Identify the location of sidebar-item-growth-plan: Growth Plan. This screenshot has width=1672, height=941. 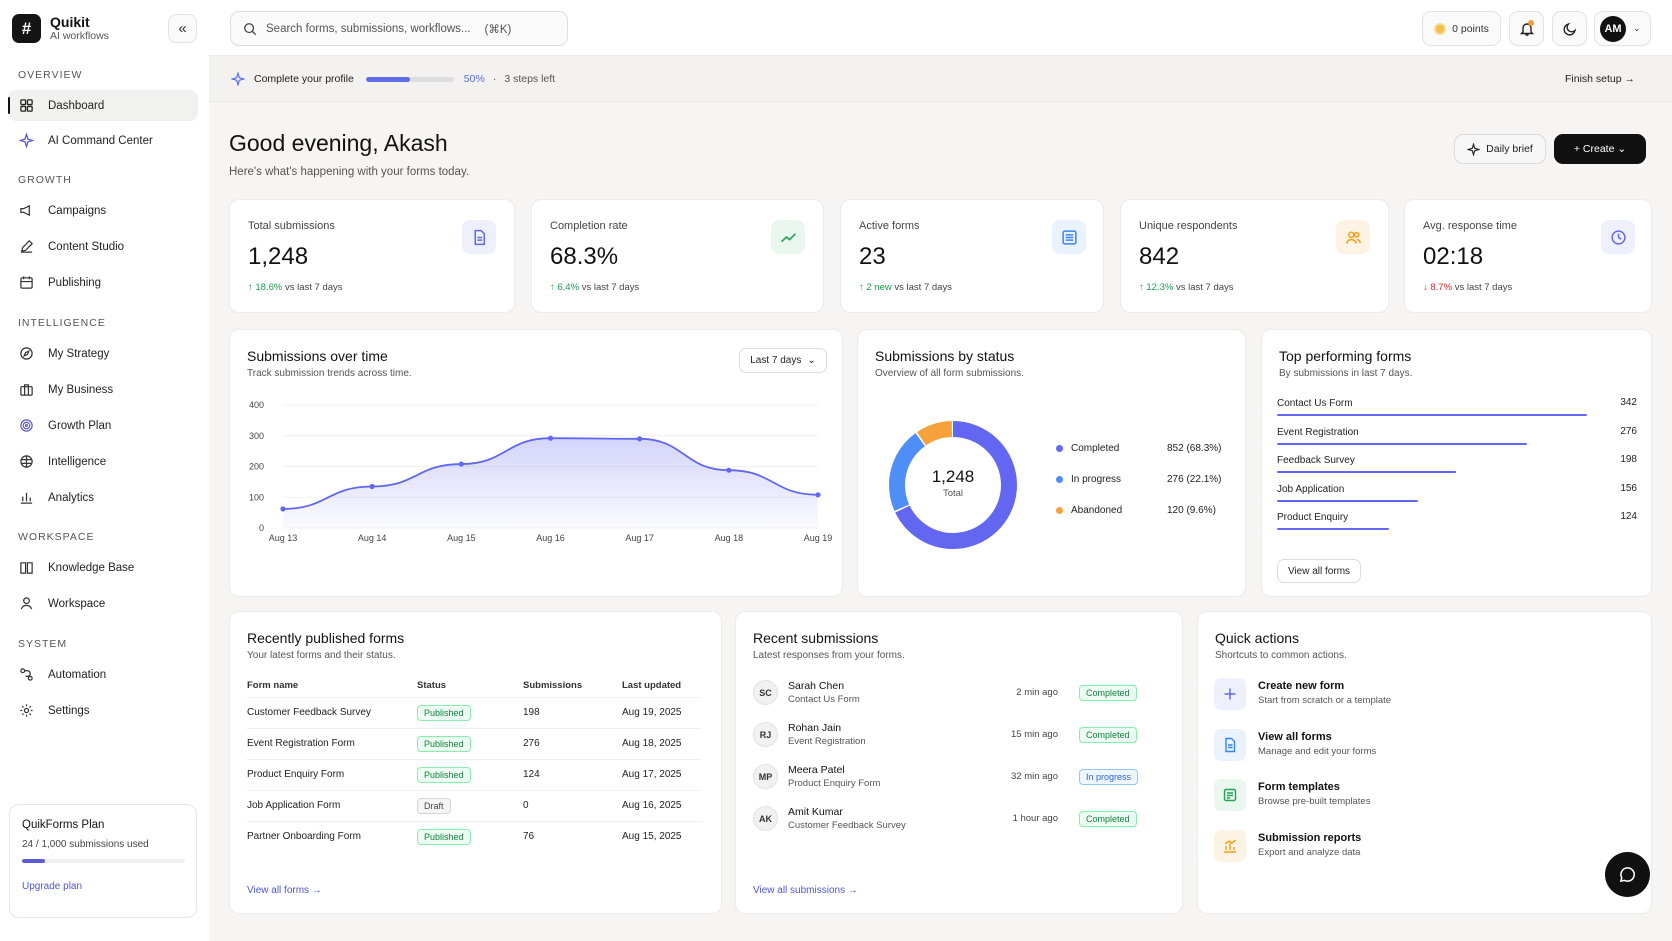
(103, 425).